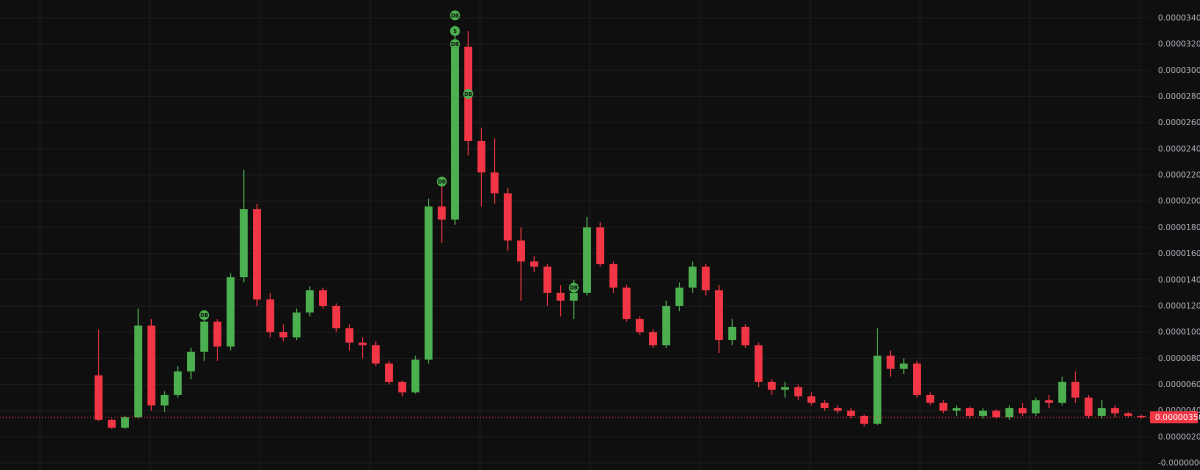 Image resolution: width=1200 pixels, height=470 pixels. What do you see at coordinates (1179, 463) in the screenshot?
I see `y-tick-label: -0.00000000` at bounding box center [1179, 463].